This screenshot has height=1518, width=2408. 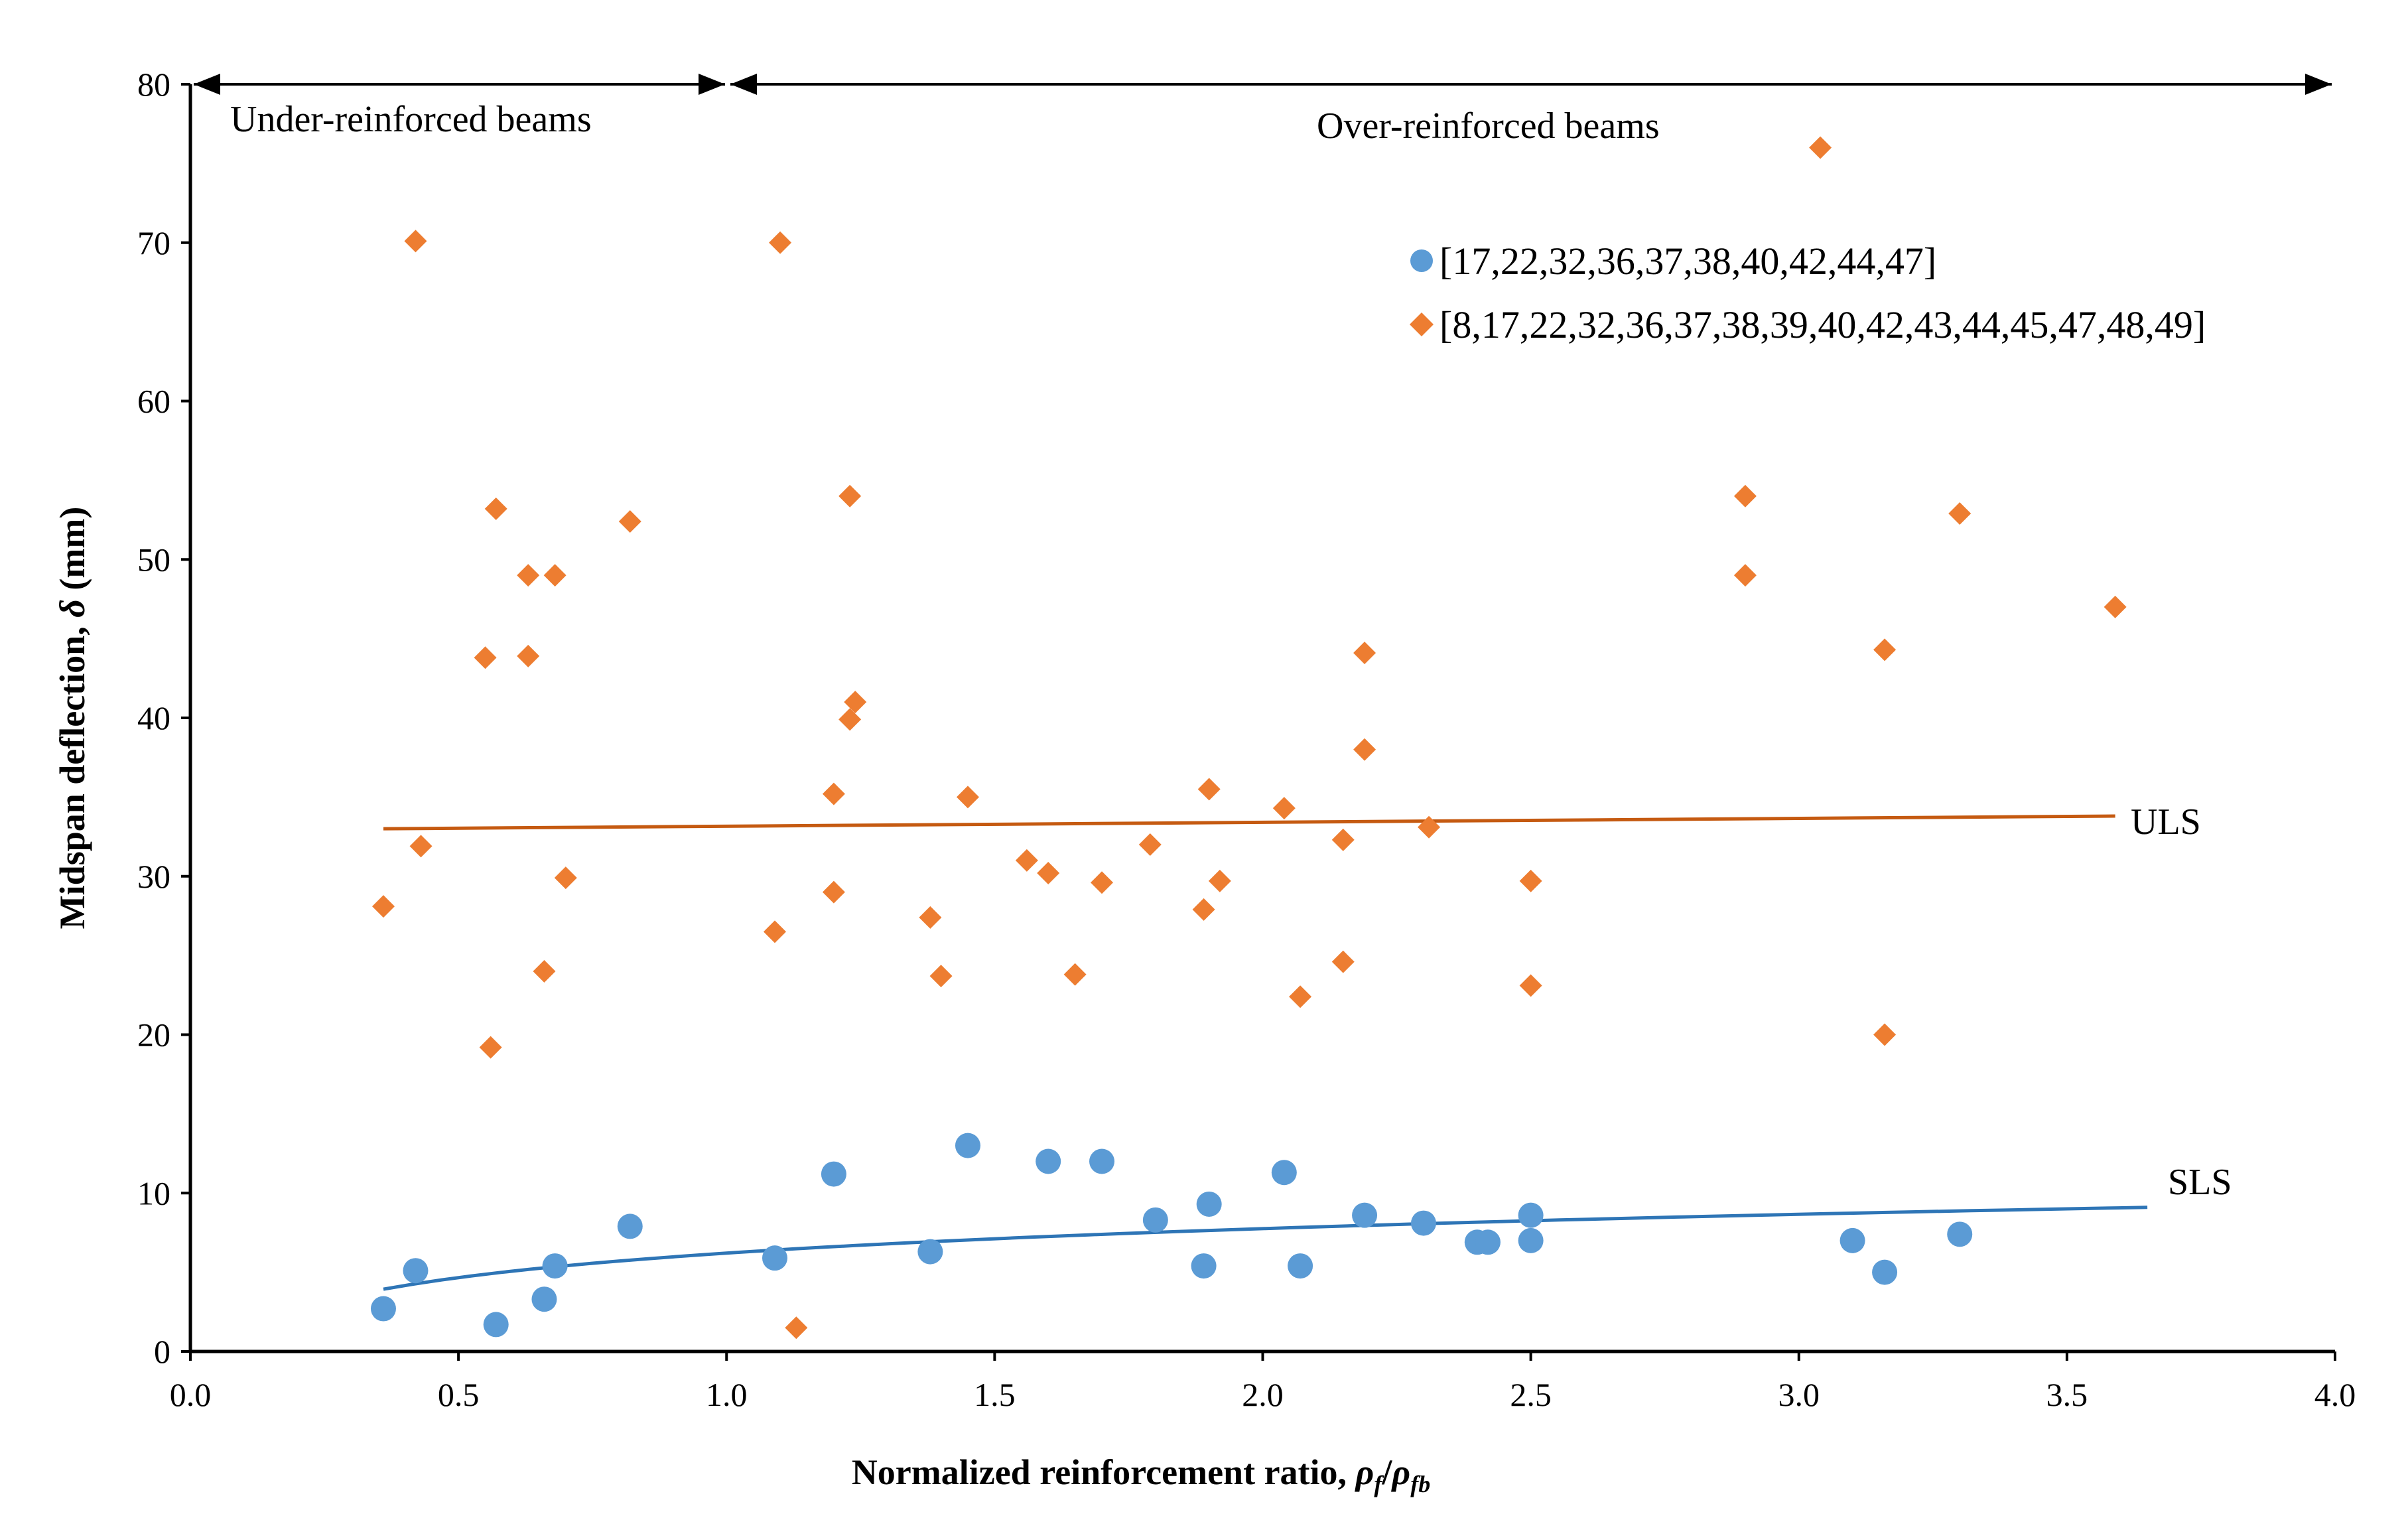 I want to click on x-tick-label: 2.5, so click(x=1531, y=1394).